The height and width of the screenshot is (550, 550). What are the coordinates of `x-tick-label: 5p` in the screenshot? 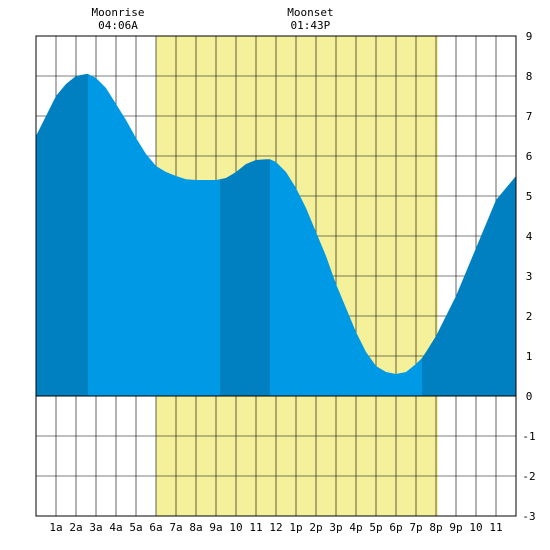 It's located at (375, 527).